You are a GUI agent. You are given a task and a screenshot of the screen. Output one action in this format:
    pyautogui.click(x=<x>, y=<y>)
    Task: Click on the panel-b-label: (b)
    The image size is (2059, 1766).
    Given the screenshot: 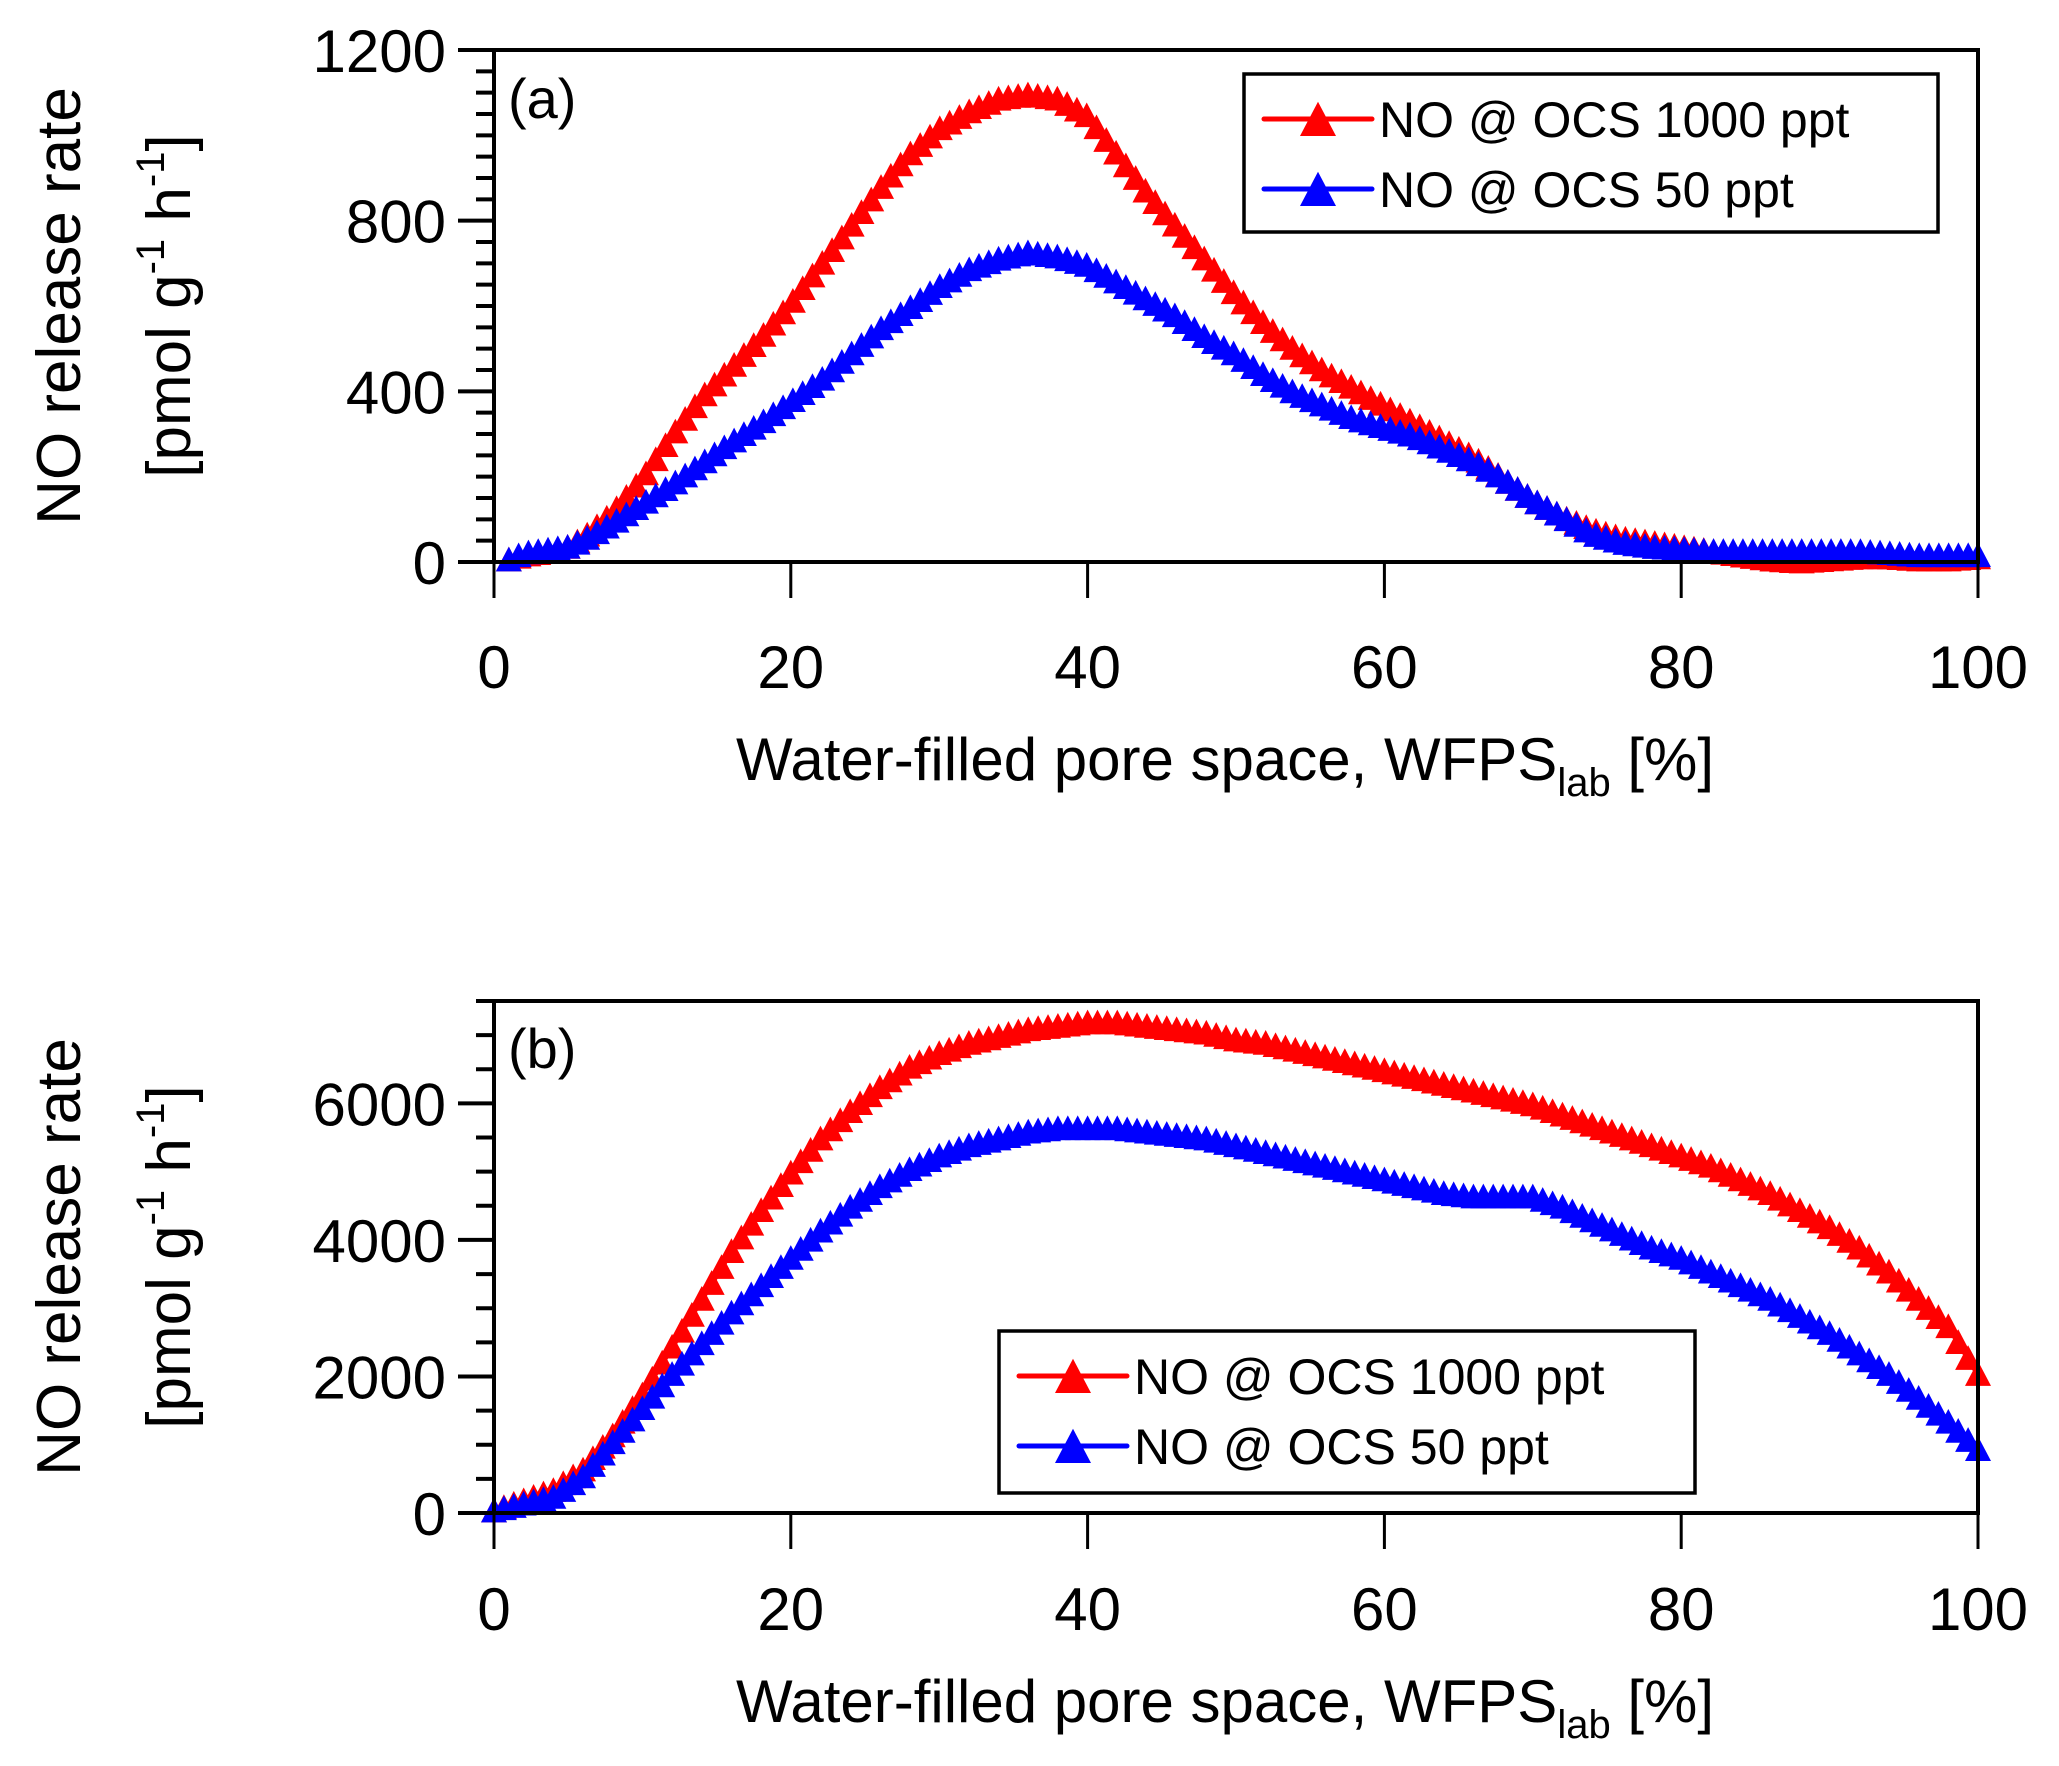 What is the action you would take?
    pyautogui.click(x=542, y=1048)
    